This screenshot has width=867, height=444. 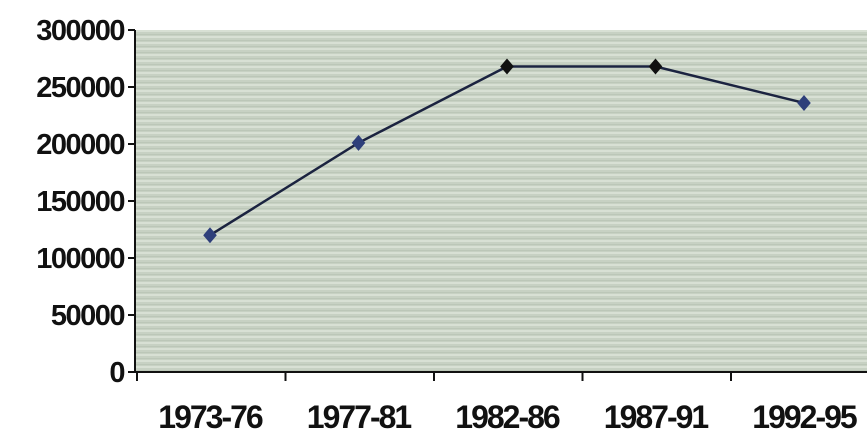 I want to click on y-tick-label: 150000, so click(x=80, y=202).